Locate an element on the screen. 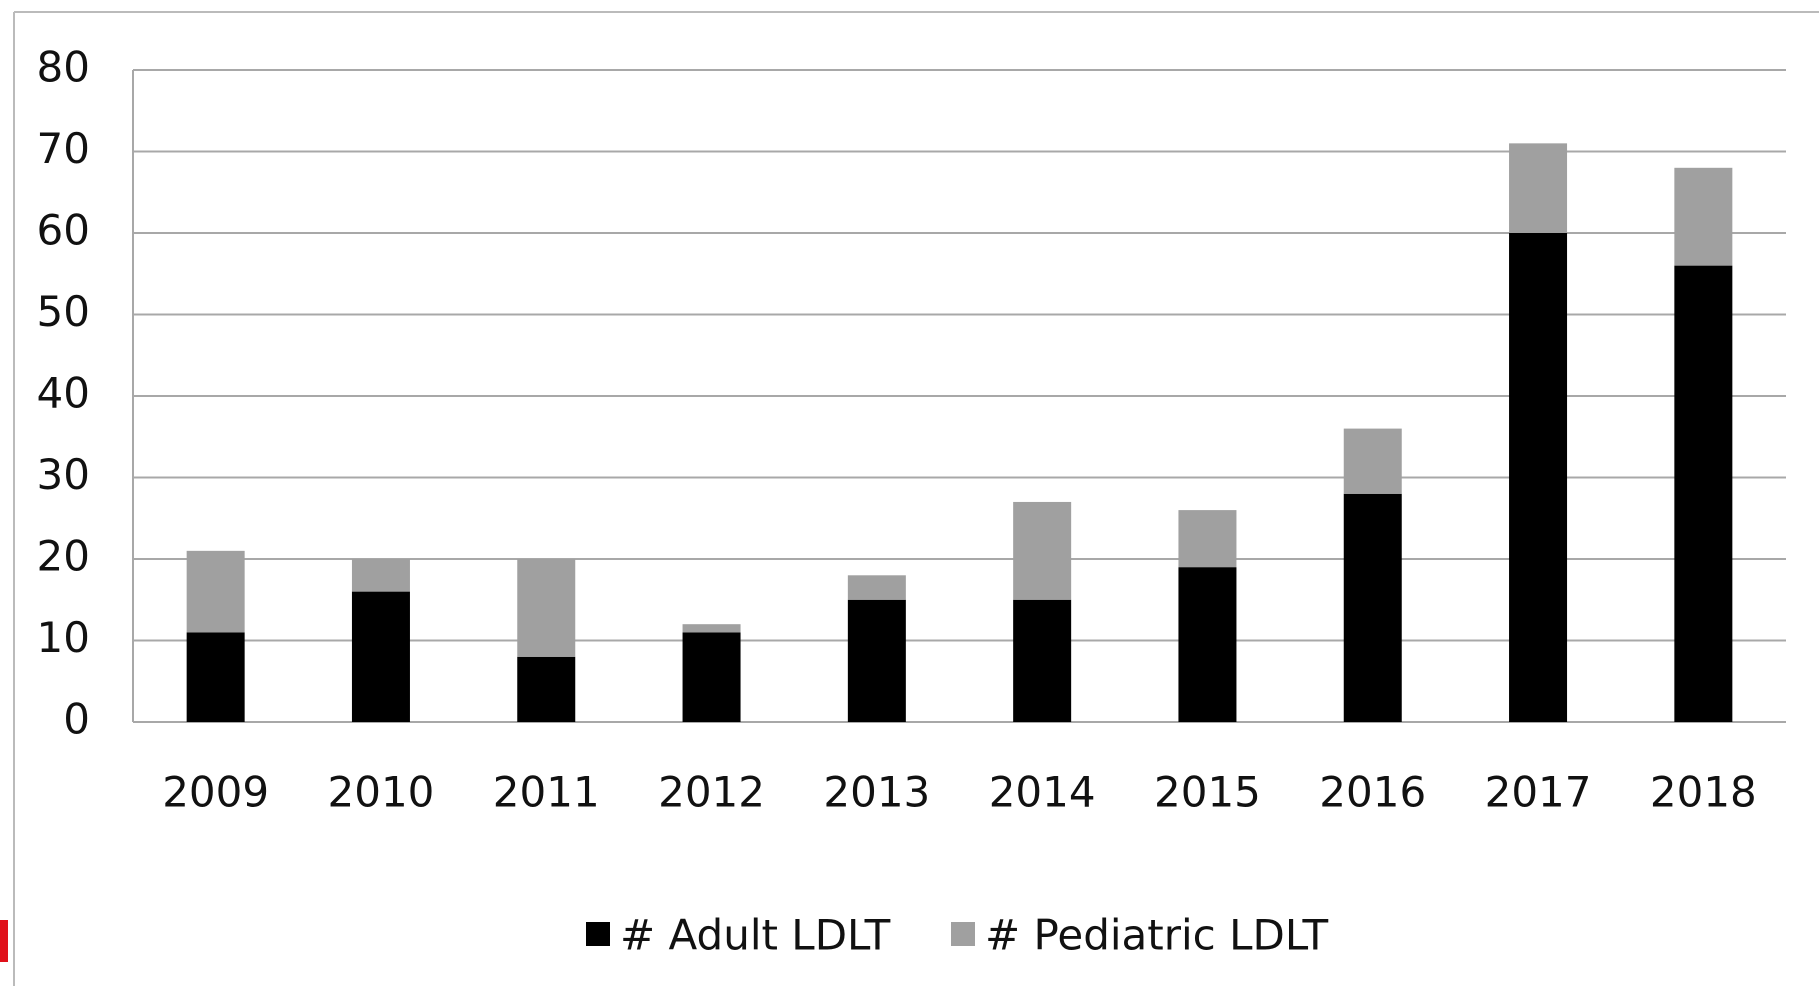 This screenshot has height=986, width=1819. y-tick-label: 0 is located at coordinates (76, 719).